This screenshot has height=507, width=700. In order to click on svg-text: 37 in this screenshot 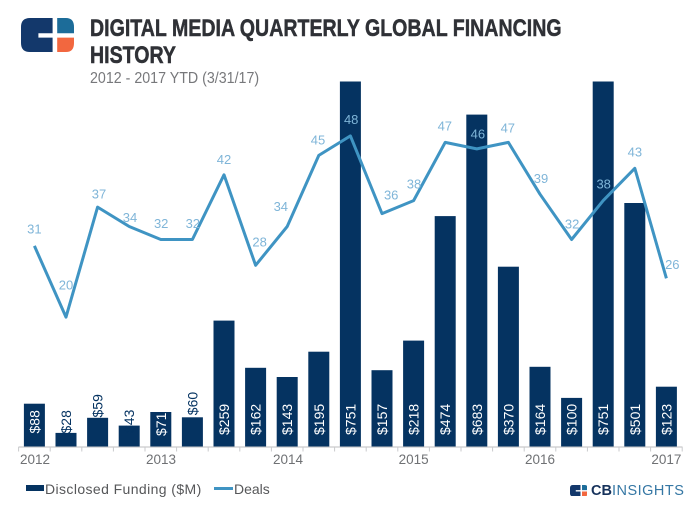, I will do `click(99, 194)`.